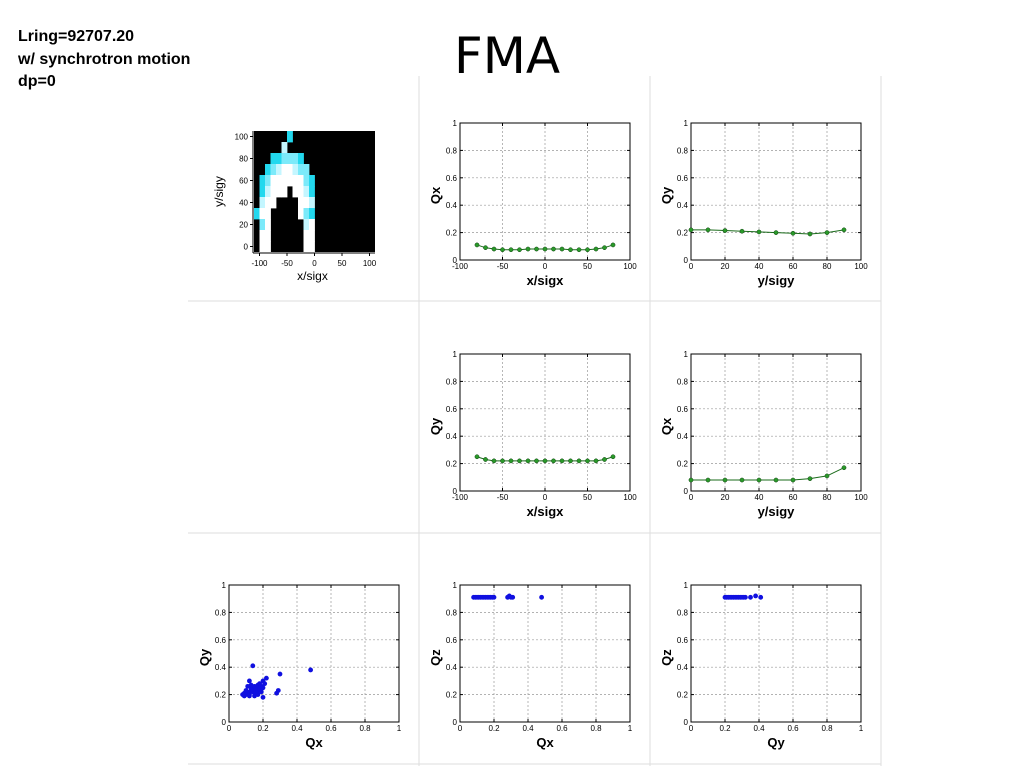 This screenshot has height=768, width=1024. What do you see at coordinates (768, 232) in the screenshot?
I see `series-line` at bounding box center [768, 232].